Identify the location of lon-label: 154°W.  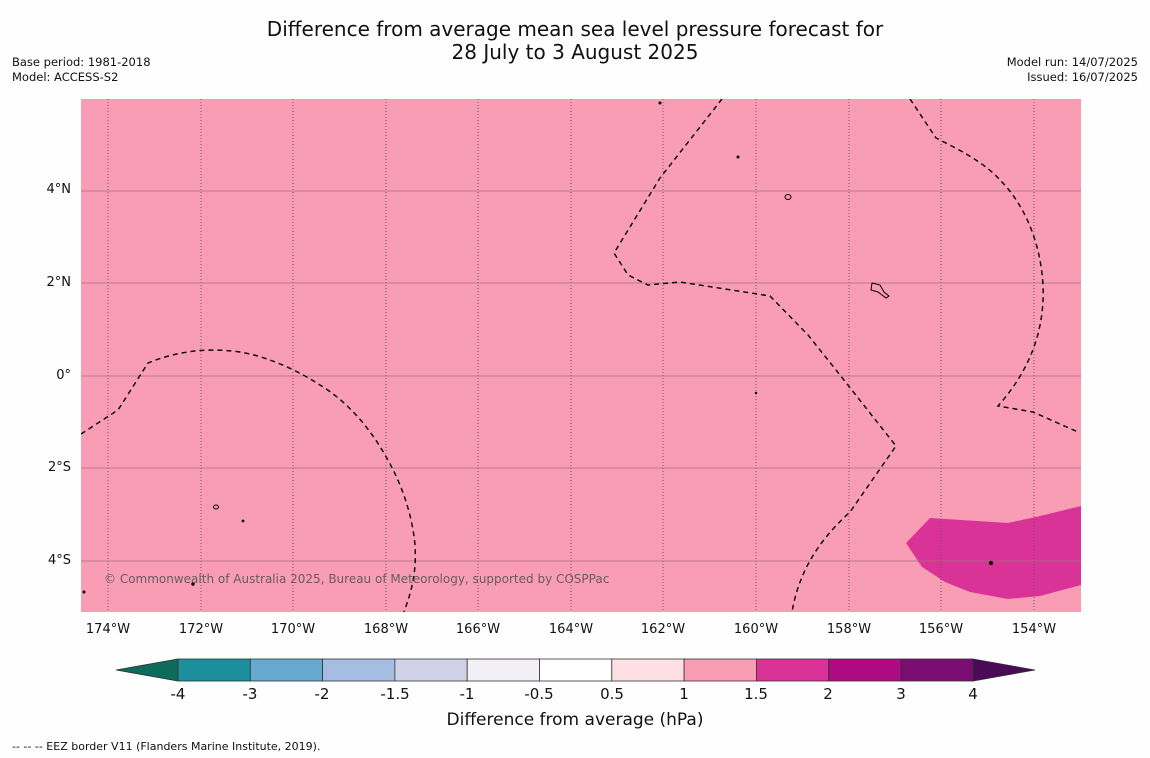
(1034, 629).